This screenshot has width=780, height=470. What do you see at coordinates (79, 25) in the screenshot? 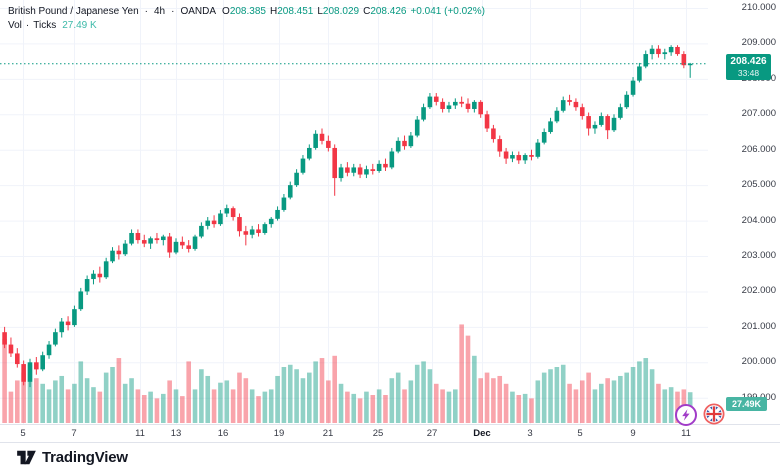
I see `volume-value: 27.49 K` at bounding box center [79, 25].